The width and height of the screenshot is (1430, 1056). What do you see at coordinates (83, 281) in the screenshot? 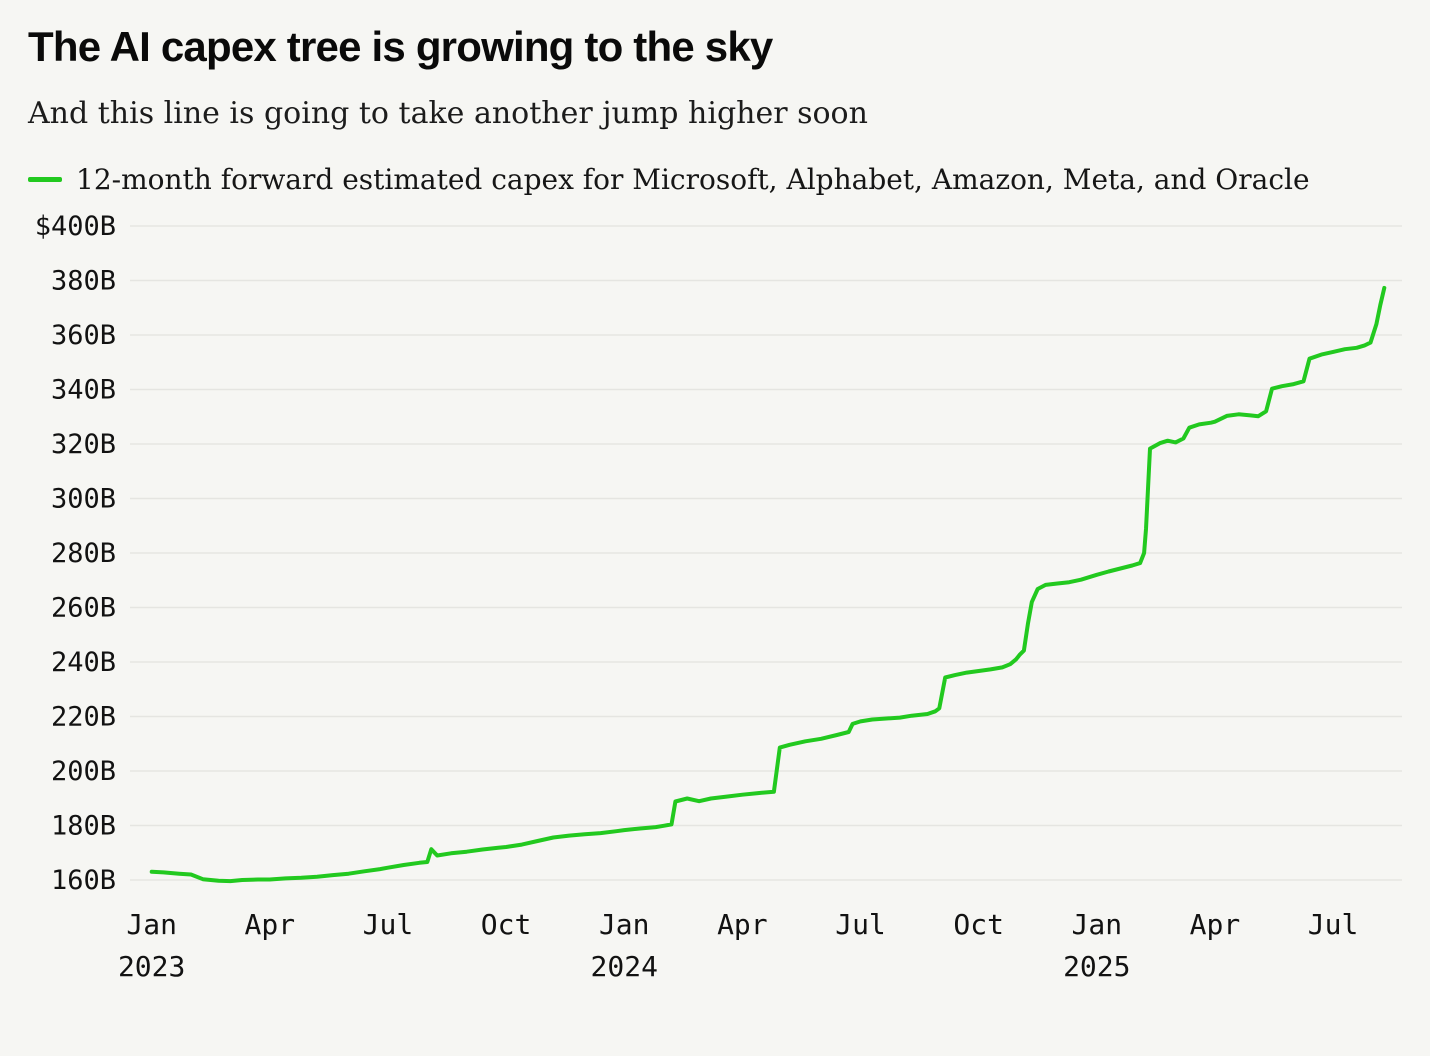
I see `y-axis-tick-label: 380B` at bounding box center [83, 281].